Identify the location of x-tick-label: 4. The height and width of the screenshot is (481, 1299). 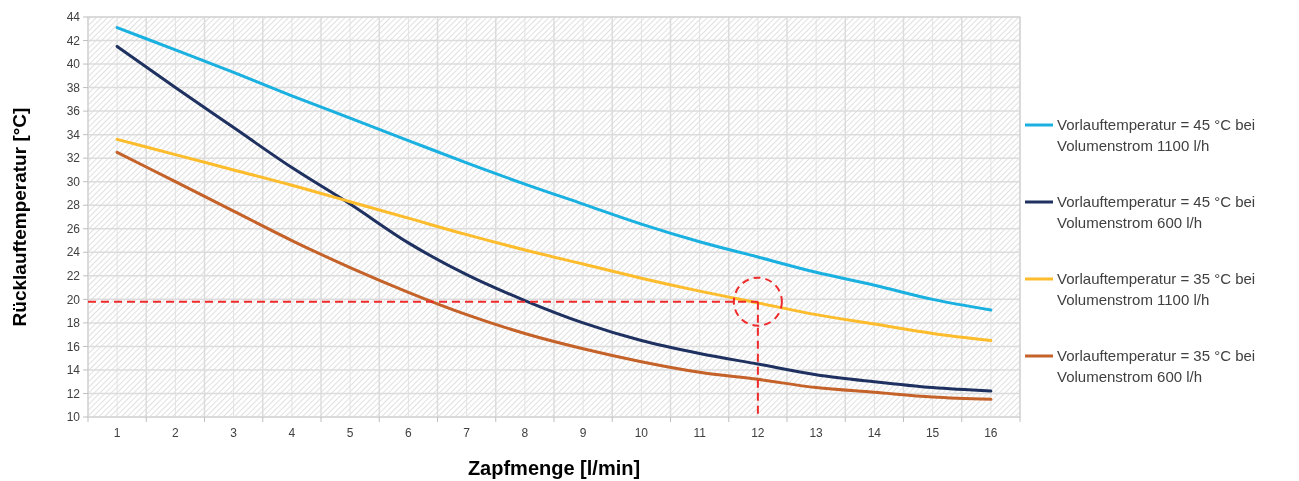
(292, 433).